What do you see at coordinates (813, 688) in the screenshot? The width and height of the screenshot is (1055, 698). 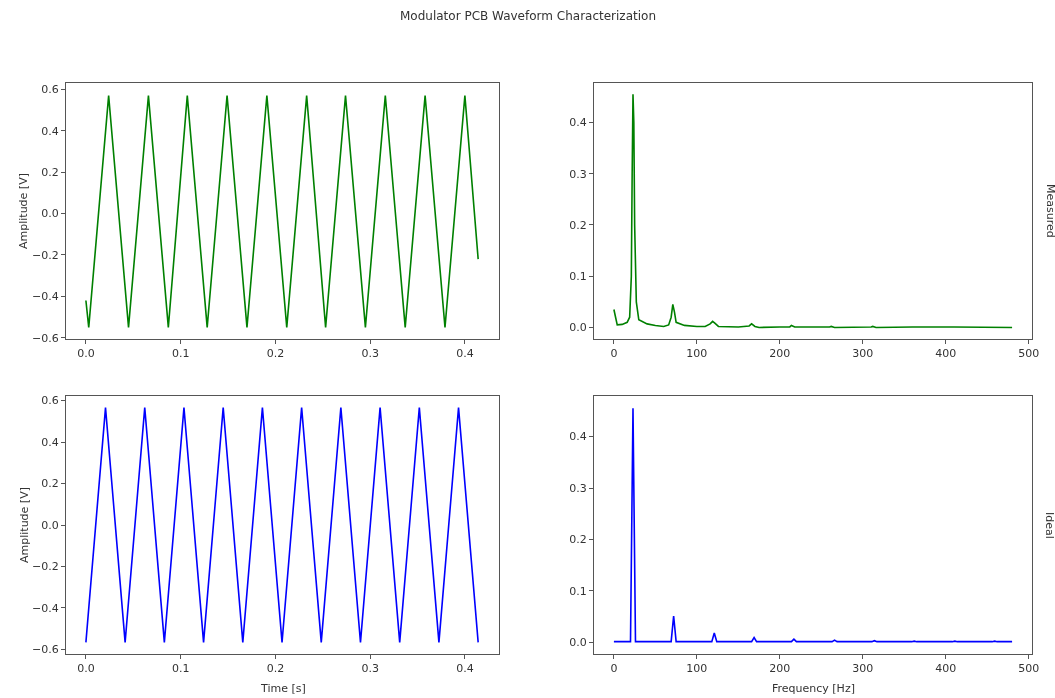 I see `x-axis-title: Frequency [Hz]` at bounding box center [813, 688].